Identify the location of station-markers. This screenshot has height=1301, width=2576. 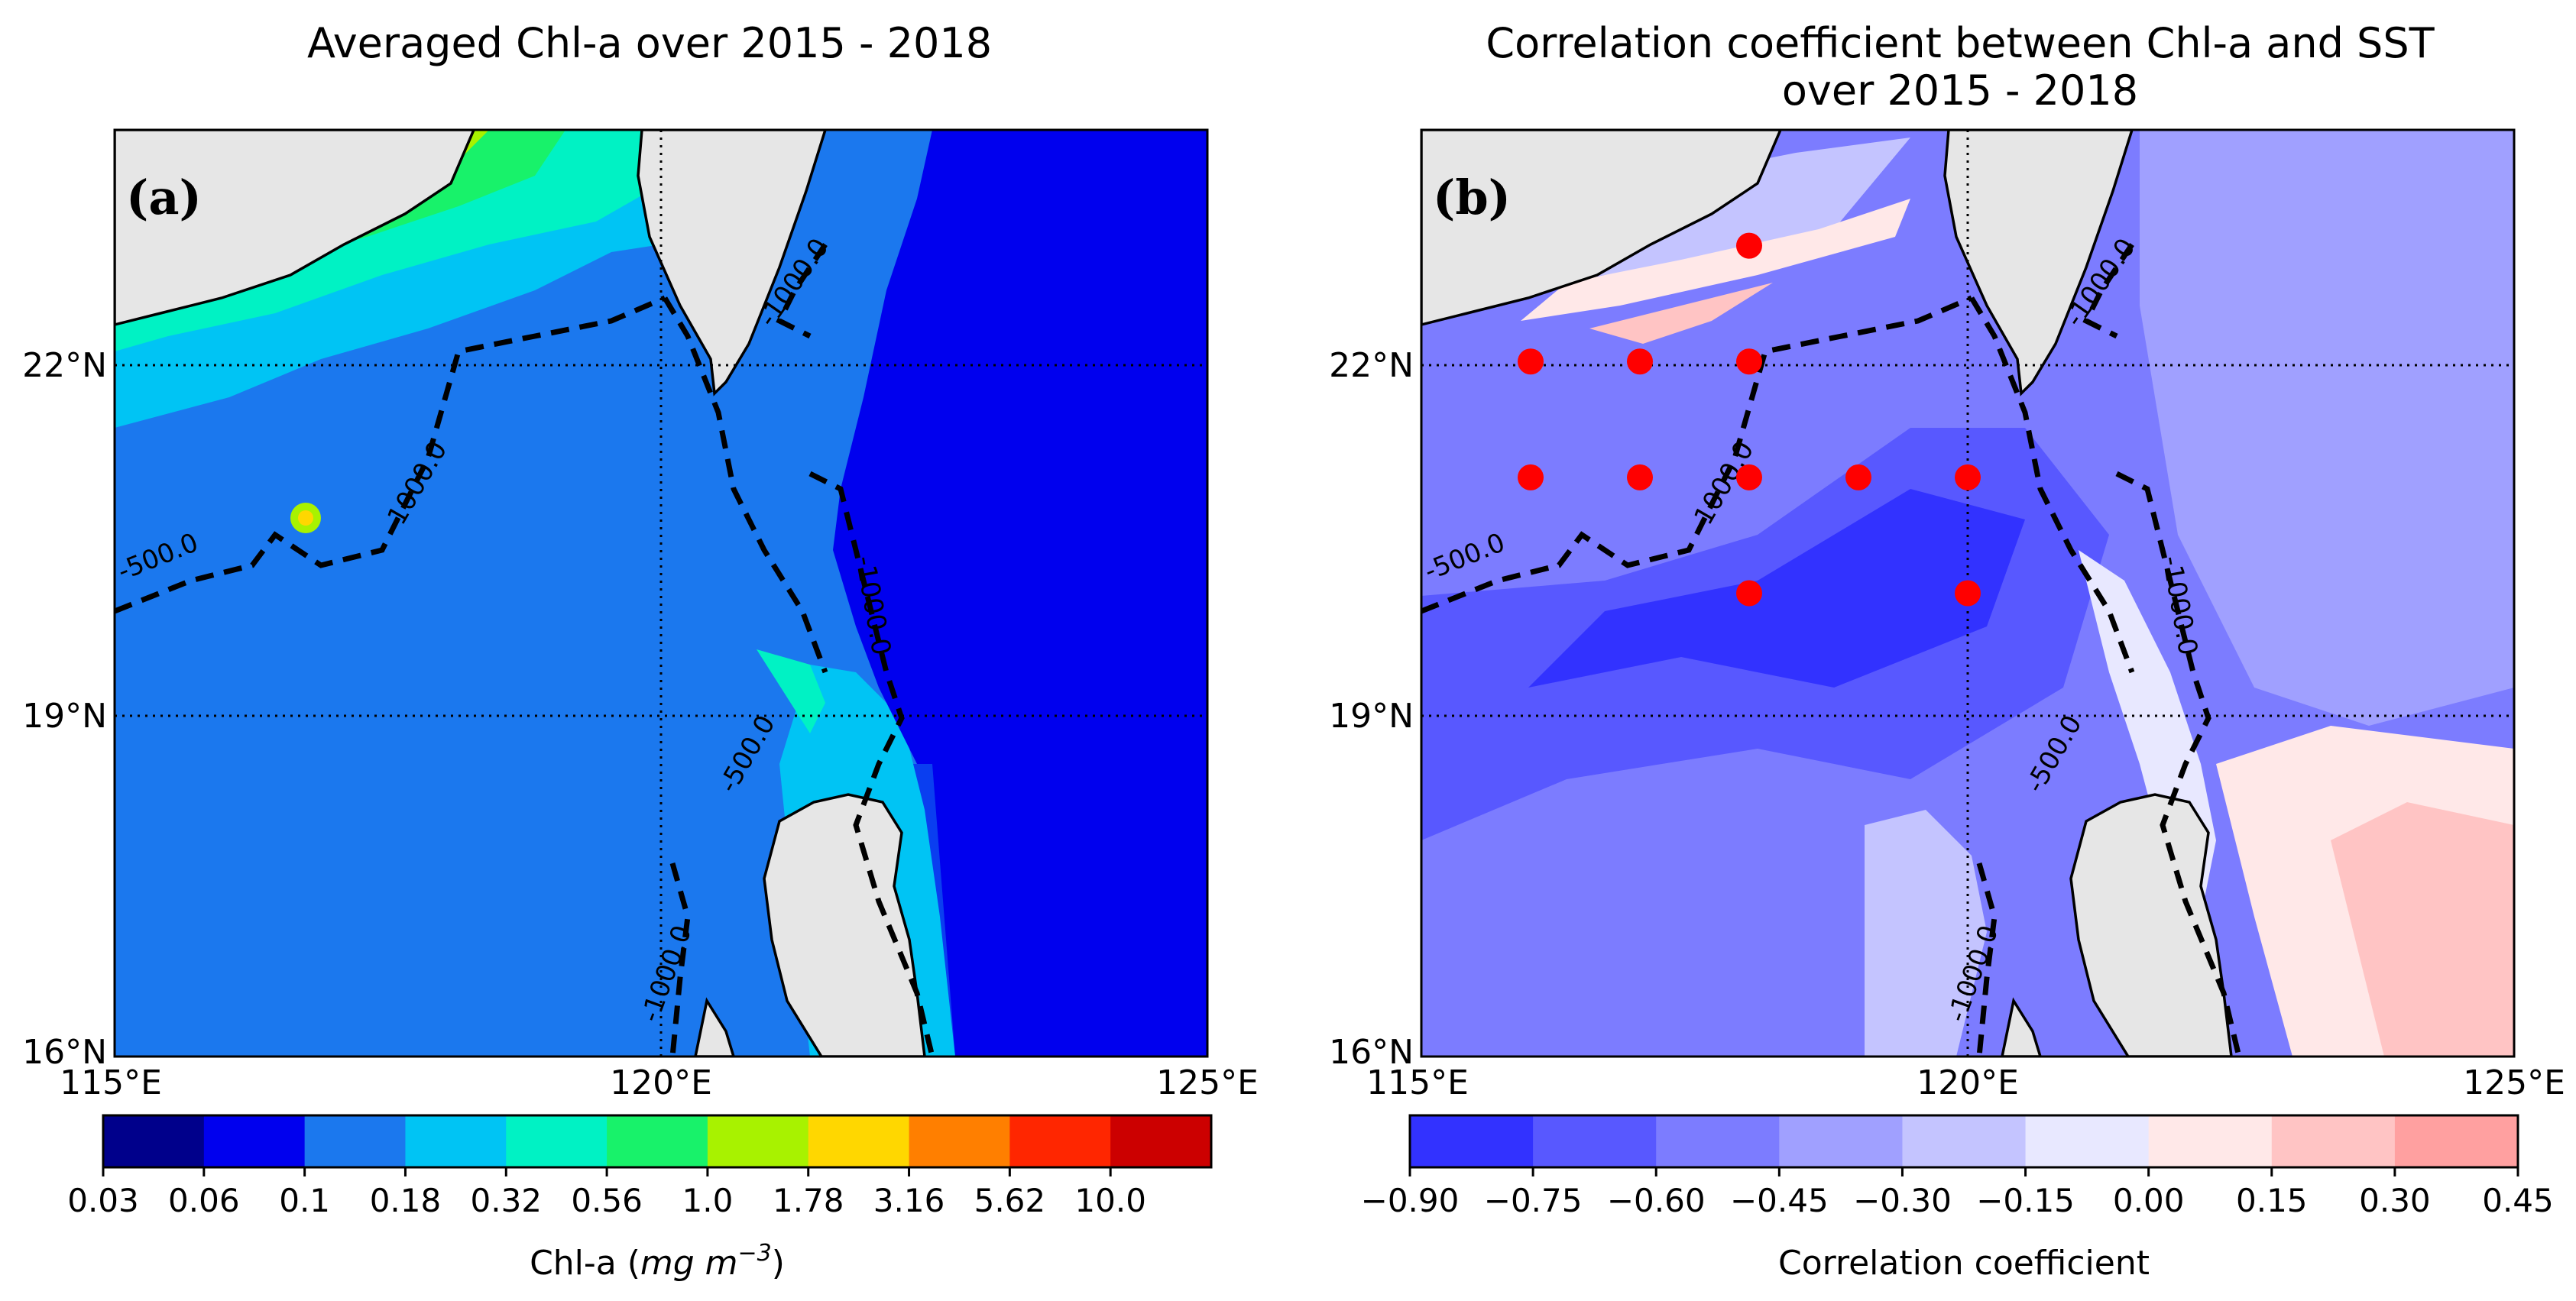
(1750, 419).